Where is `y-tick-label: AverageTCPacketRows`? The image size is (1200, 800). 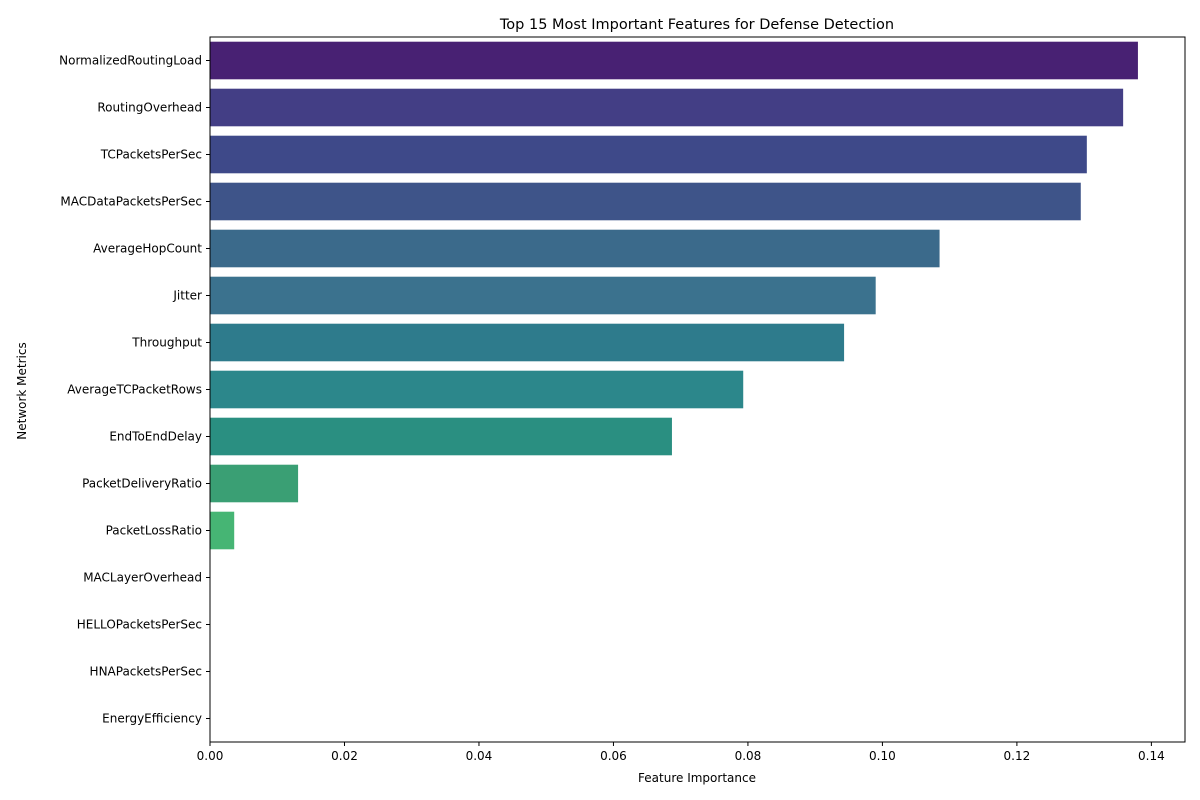
y-tick-label: AverageTCPacketRows is located at coordinates (134, 390).